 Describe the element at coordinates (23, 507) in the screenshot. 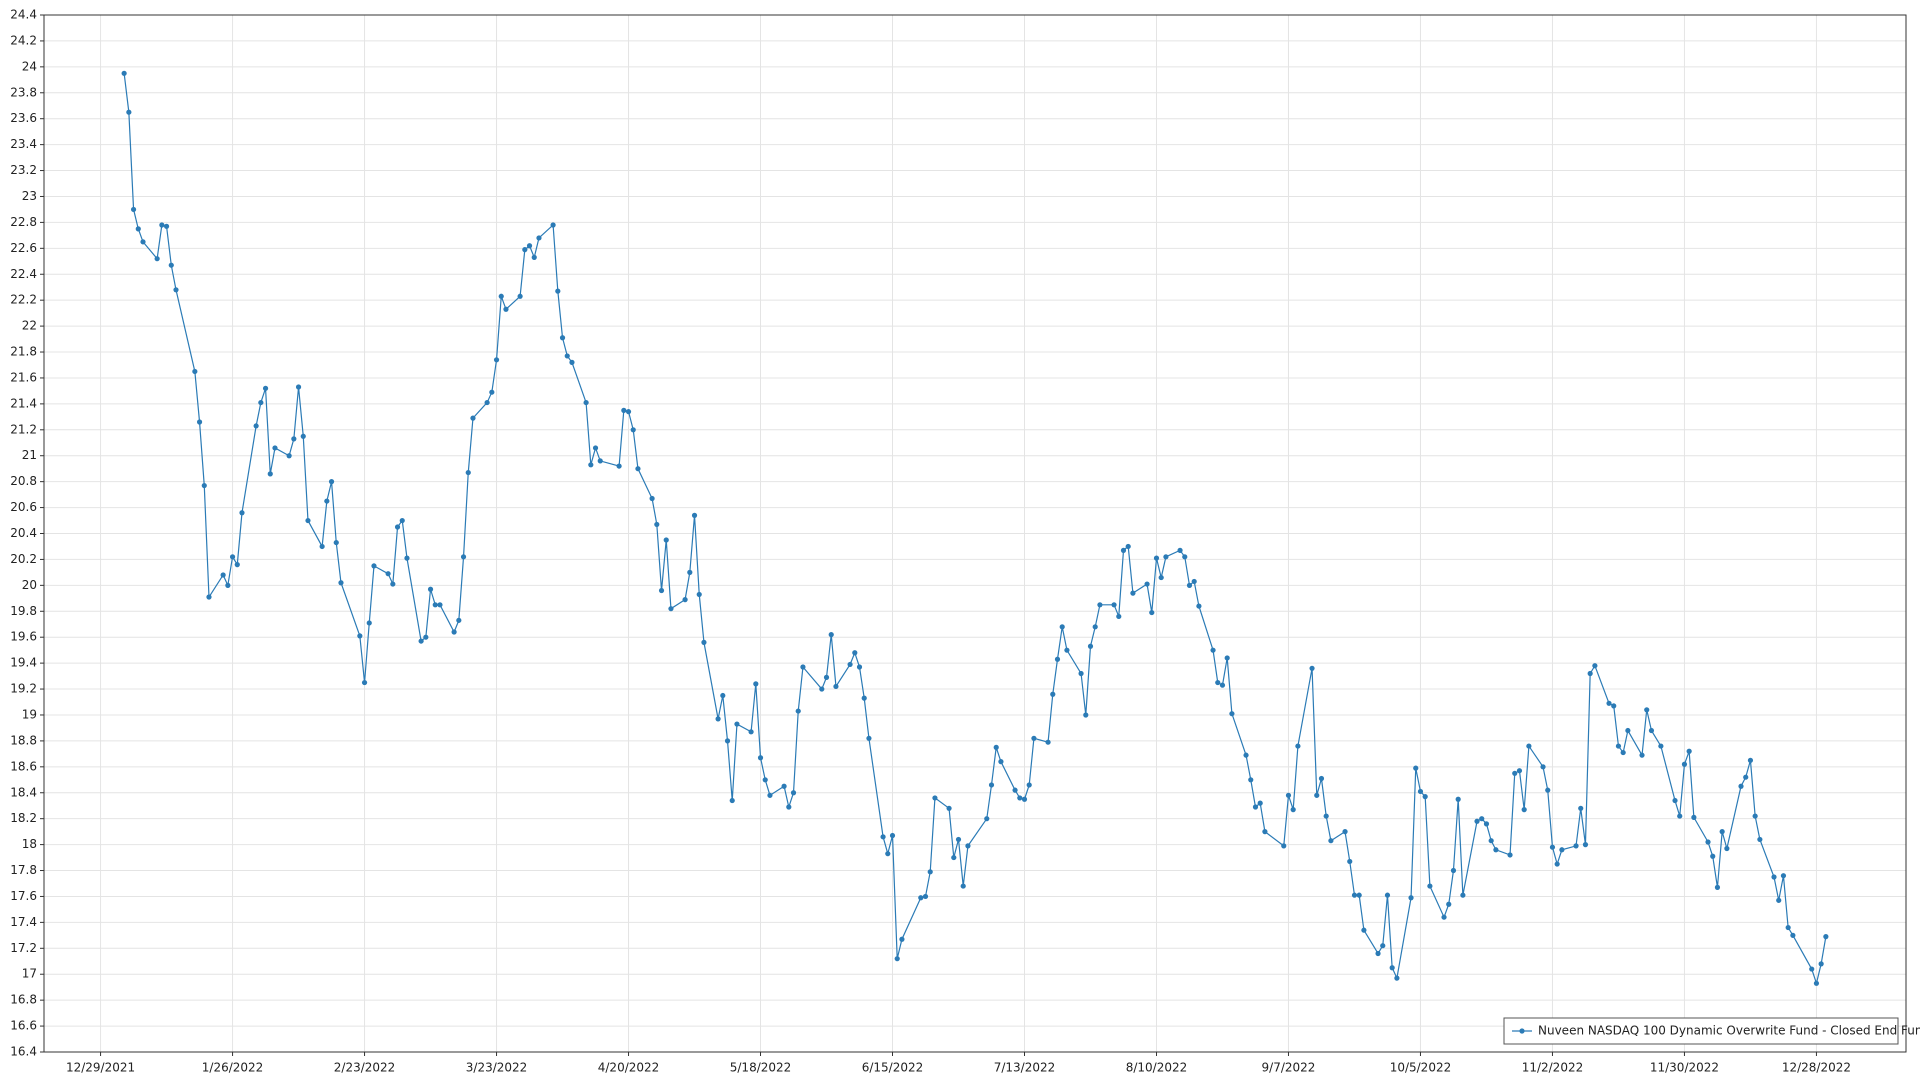

I see `y-tick-label: 20.6` at that location.